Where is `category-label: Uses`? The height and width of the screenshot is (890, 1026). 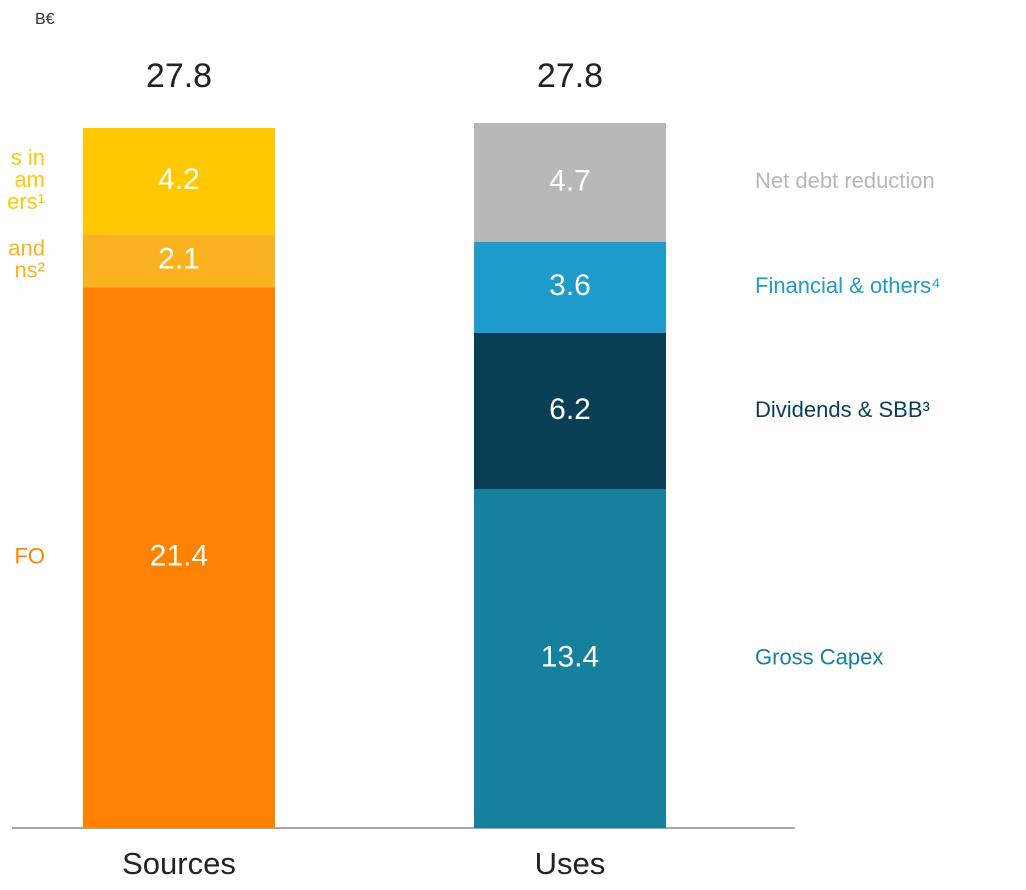
category-label: Uses is located at coordinates (570, 863).